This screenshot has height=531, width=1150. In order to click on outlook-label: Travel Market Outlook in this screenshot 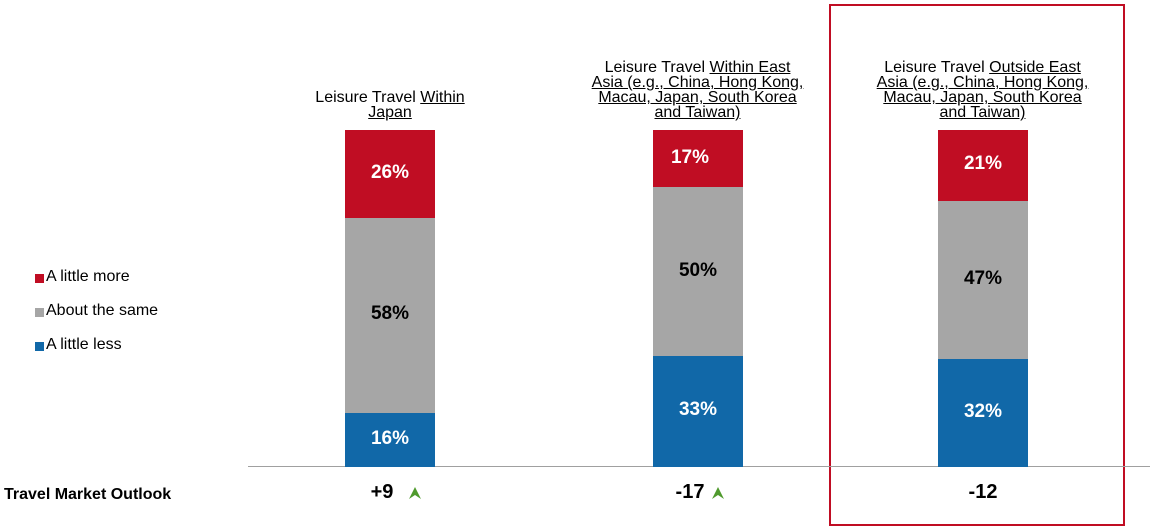, I will do `click(88, 494)`.